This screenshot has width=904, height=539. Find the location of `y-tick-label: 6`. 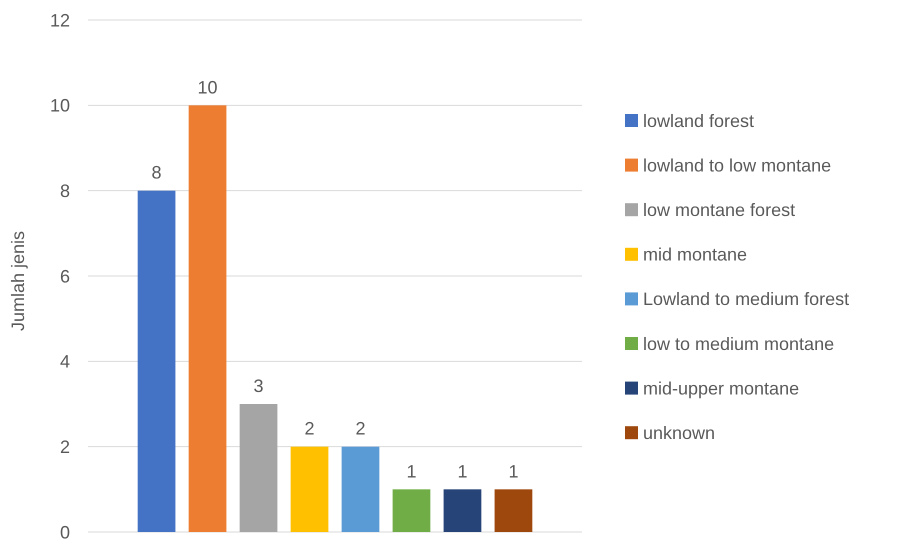

y-tick-label: 6 is located at coordinates (65, 276).